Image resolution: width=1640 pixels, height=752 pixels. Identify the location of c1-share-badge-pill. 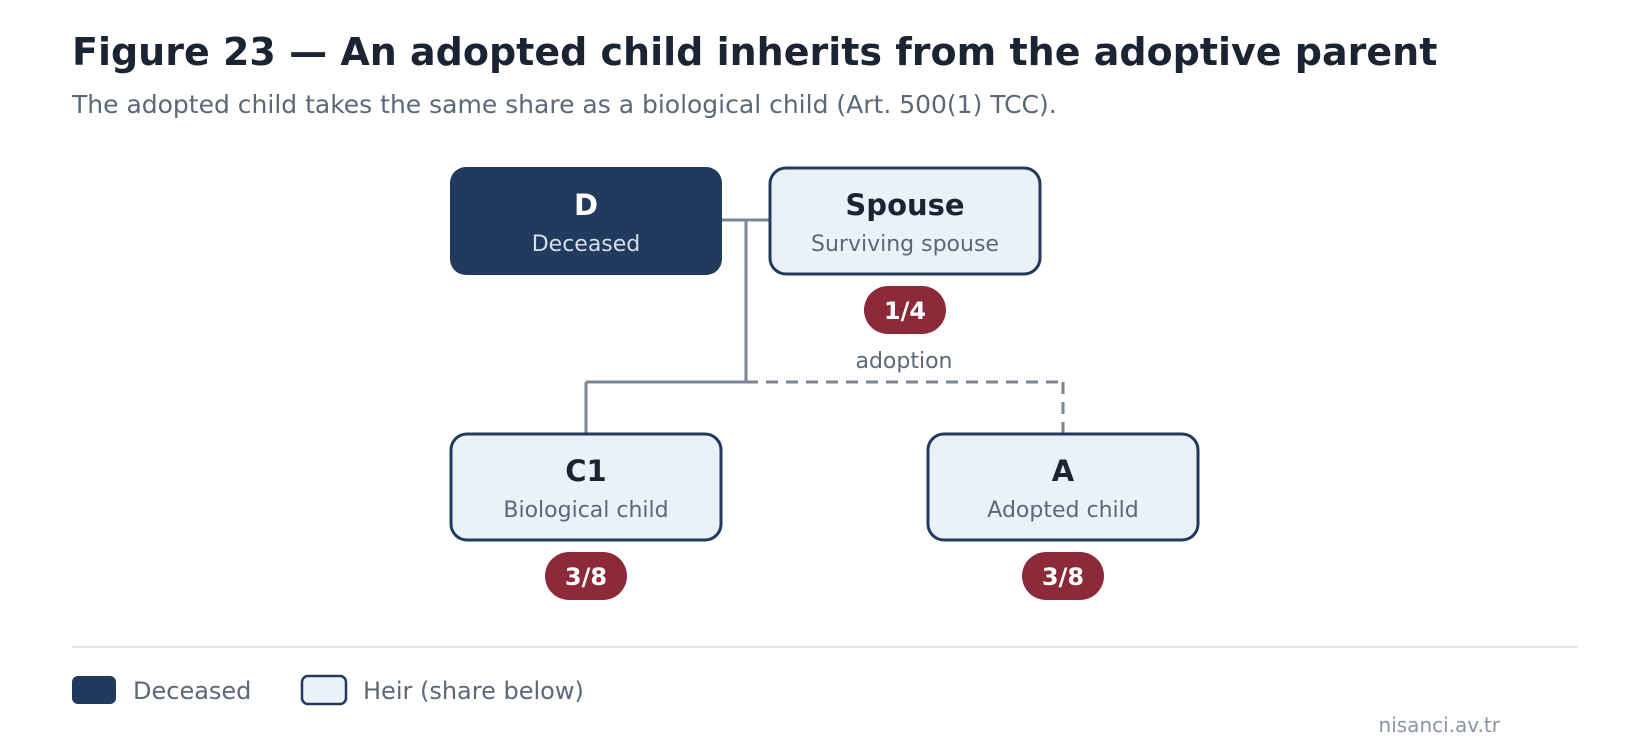
(586, 576).